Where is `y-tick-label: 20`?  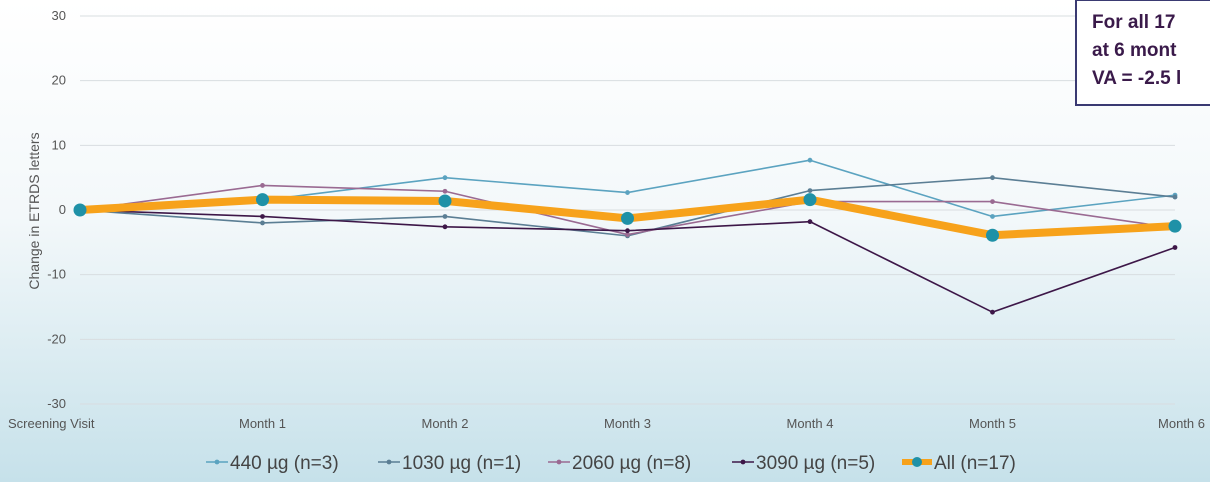
y-tick-label: 20 is located at coordinates (59, 80).